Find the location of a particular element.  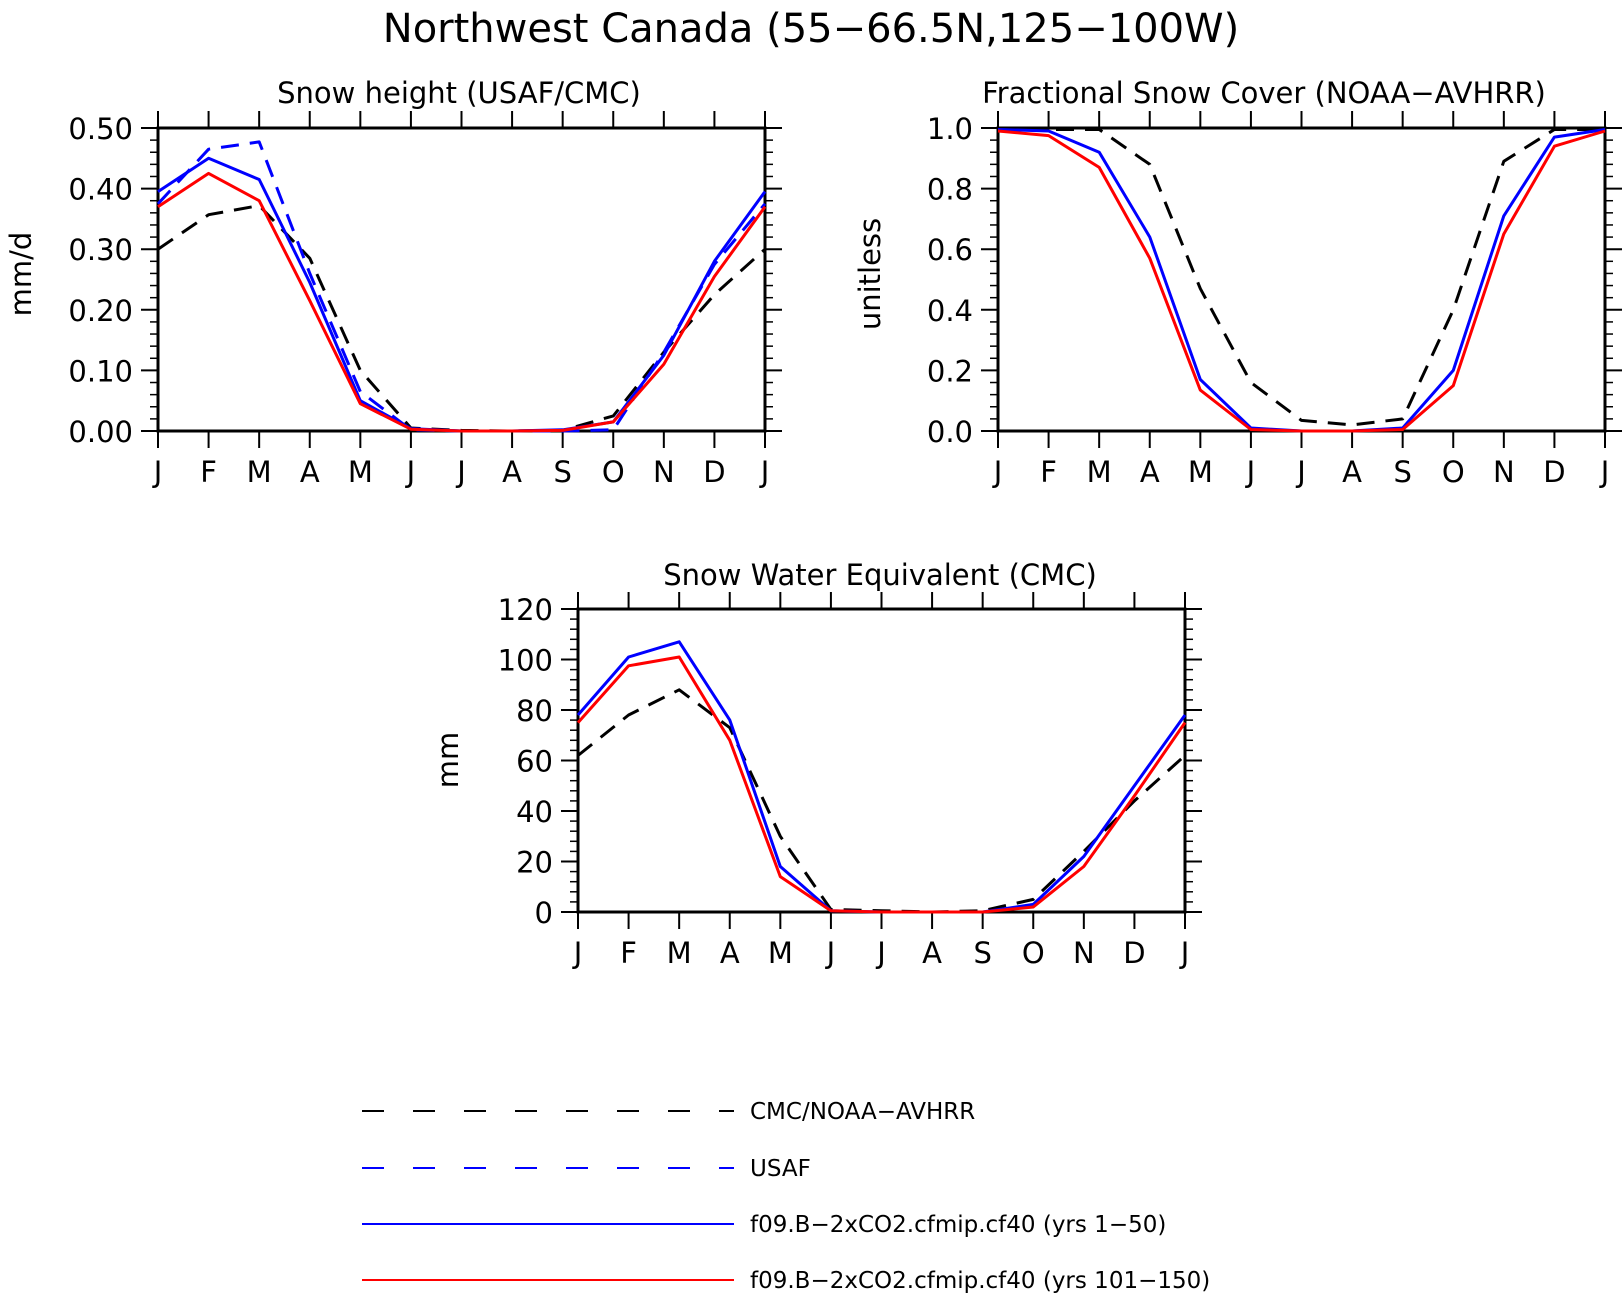

series-line-usaf is located at coordinates (461, 286).